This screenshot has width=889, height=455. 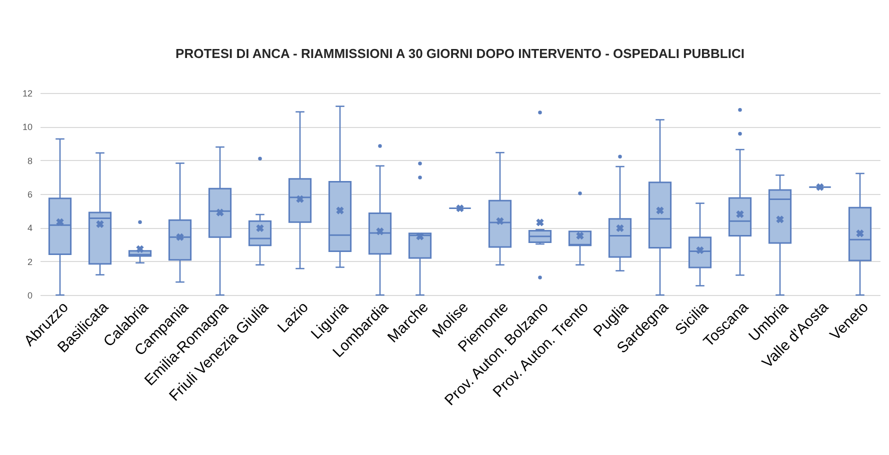 I want to click on y-tick-label: 0, so click(x=29, y=295).